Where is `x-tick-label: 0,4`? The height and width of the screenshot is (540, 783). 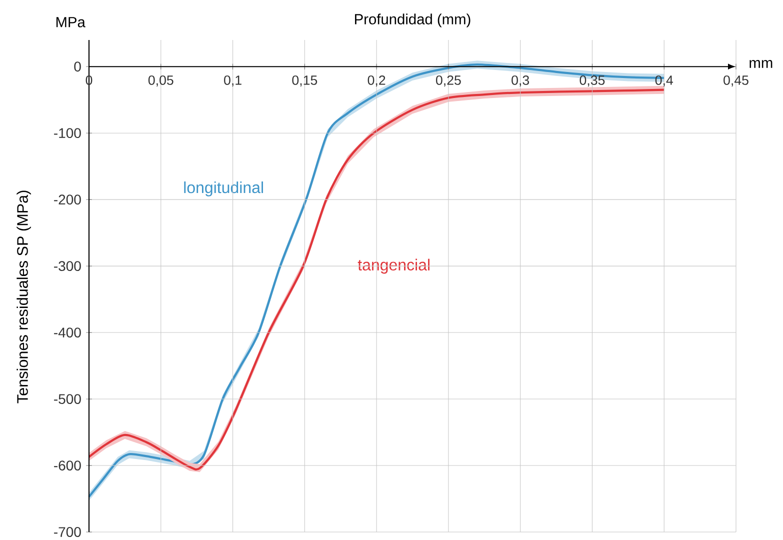 x-tick-label: 0,4 is located at coordinates (664, 81).